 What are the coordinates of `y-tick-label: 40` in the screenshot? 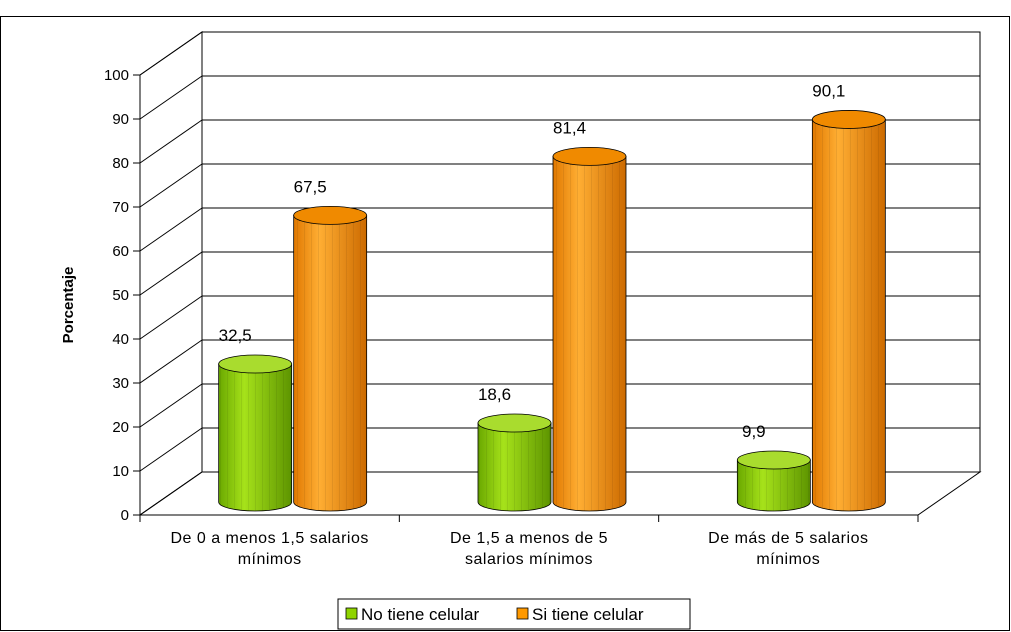 It's located at (120, 339).